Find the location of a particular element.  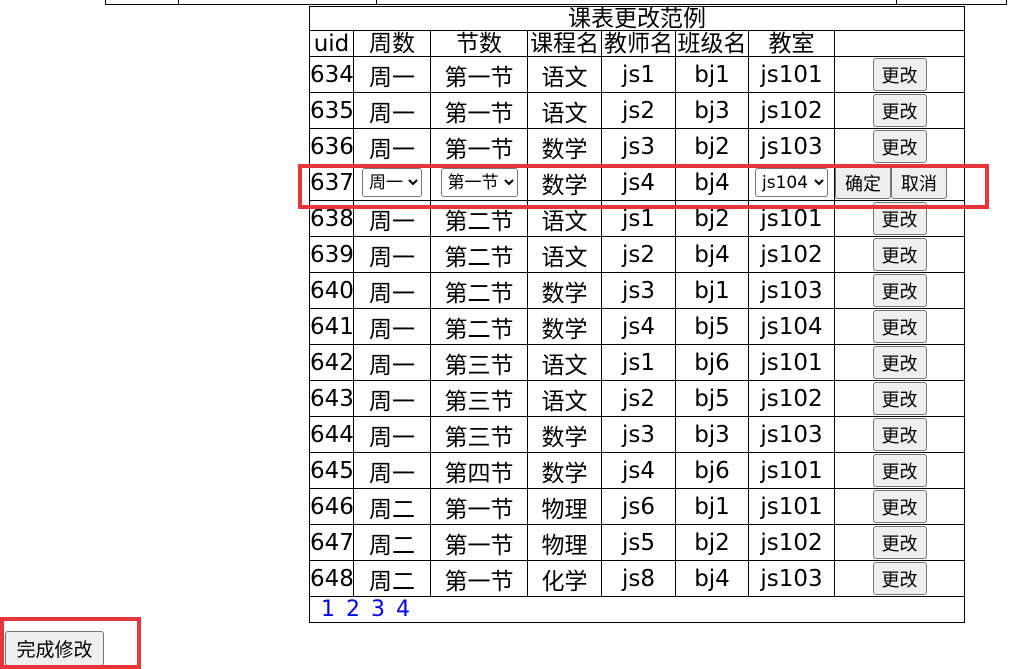

cell: 语文 is located at coordinates (564, 254).